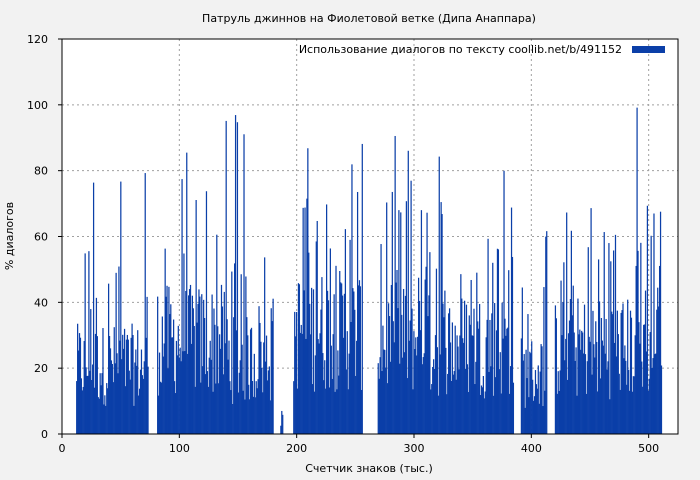 The width and height of the screenshot is (700, 480). Describe the element at coordinates (41, 368) in the screenshot. I see `y-tick-label: 20` at that location.